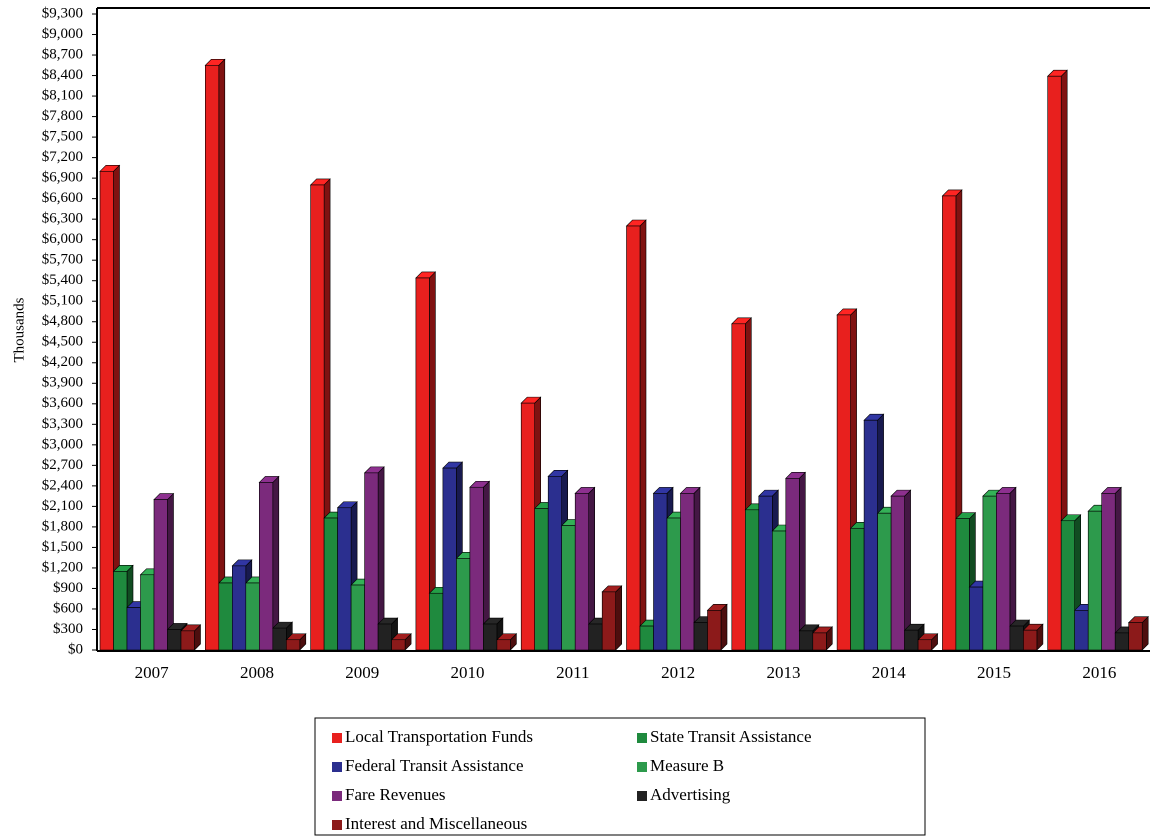 The image size is (1152, 836). I want to click on y-tick-label: $900, so click(68, 588).